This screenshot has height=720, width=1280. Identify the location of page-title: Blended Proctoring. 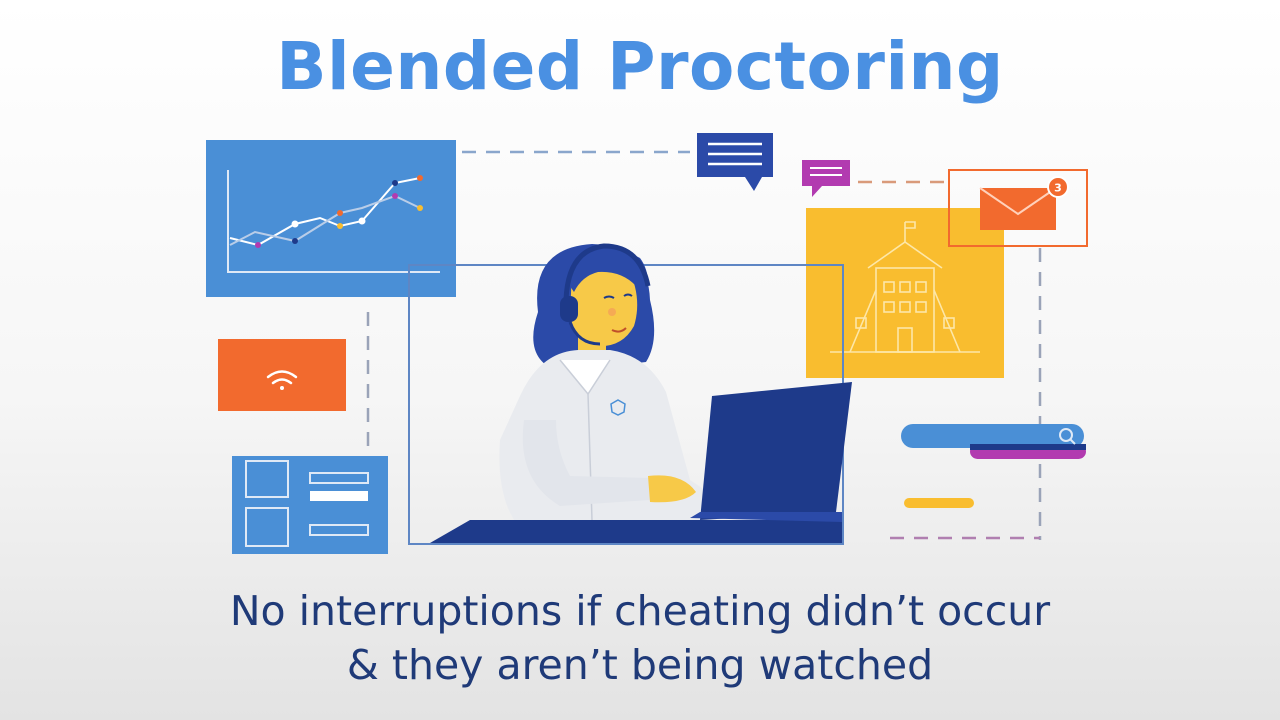
(640, 66).